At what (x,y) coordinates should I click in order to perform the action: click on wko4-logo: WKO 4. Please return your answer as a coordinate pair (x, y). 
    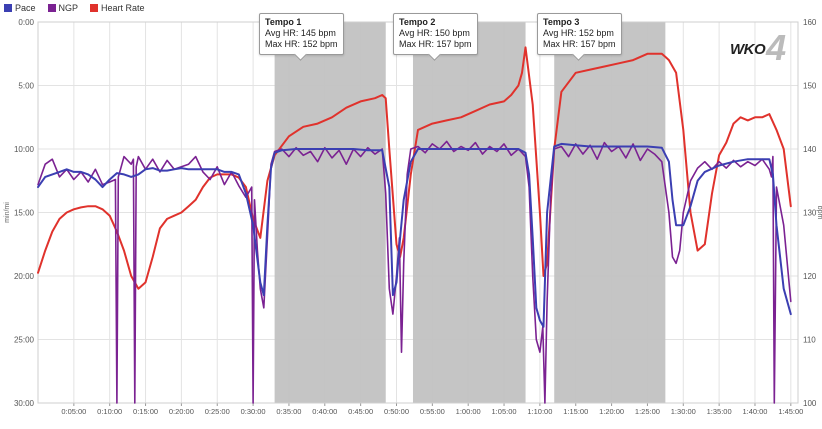
    Looking at the image, I should click on (758, 46).